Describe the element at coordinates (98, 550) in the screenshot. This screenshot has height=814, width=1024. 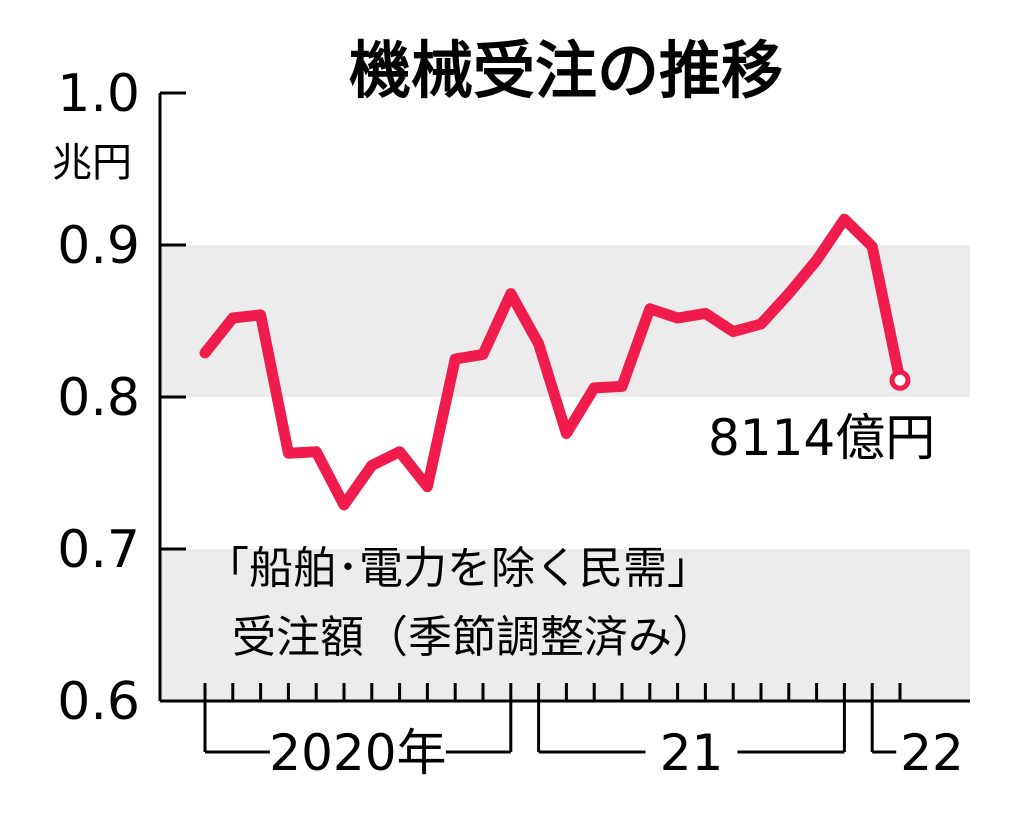
I see `y-tick-label-3: 0.7` at that location.